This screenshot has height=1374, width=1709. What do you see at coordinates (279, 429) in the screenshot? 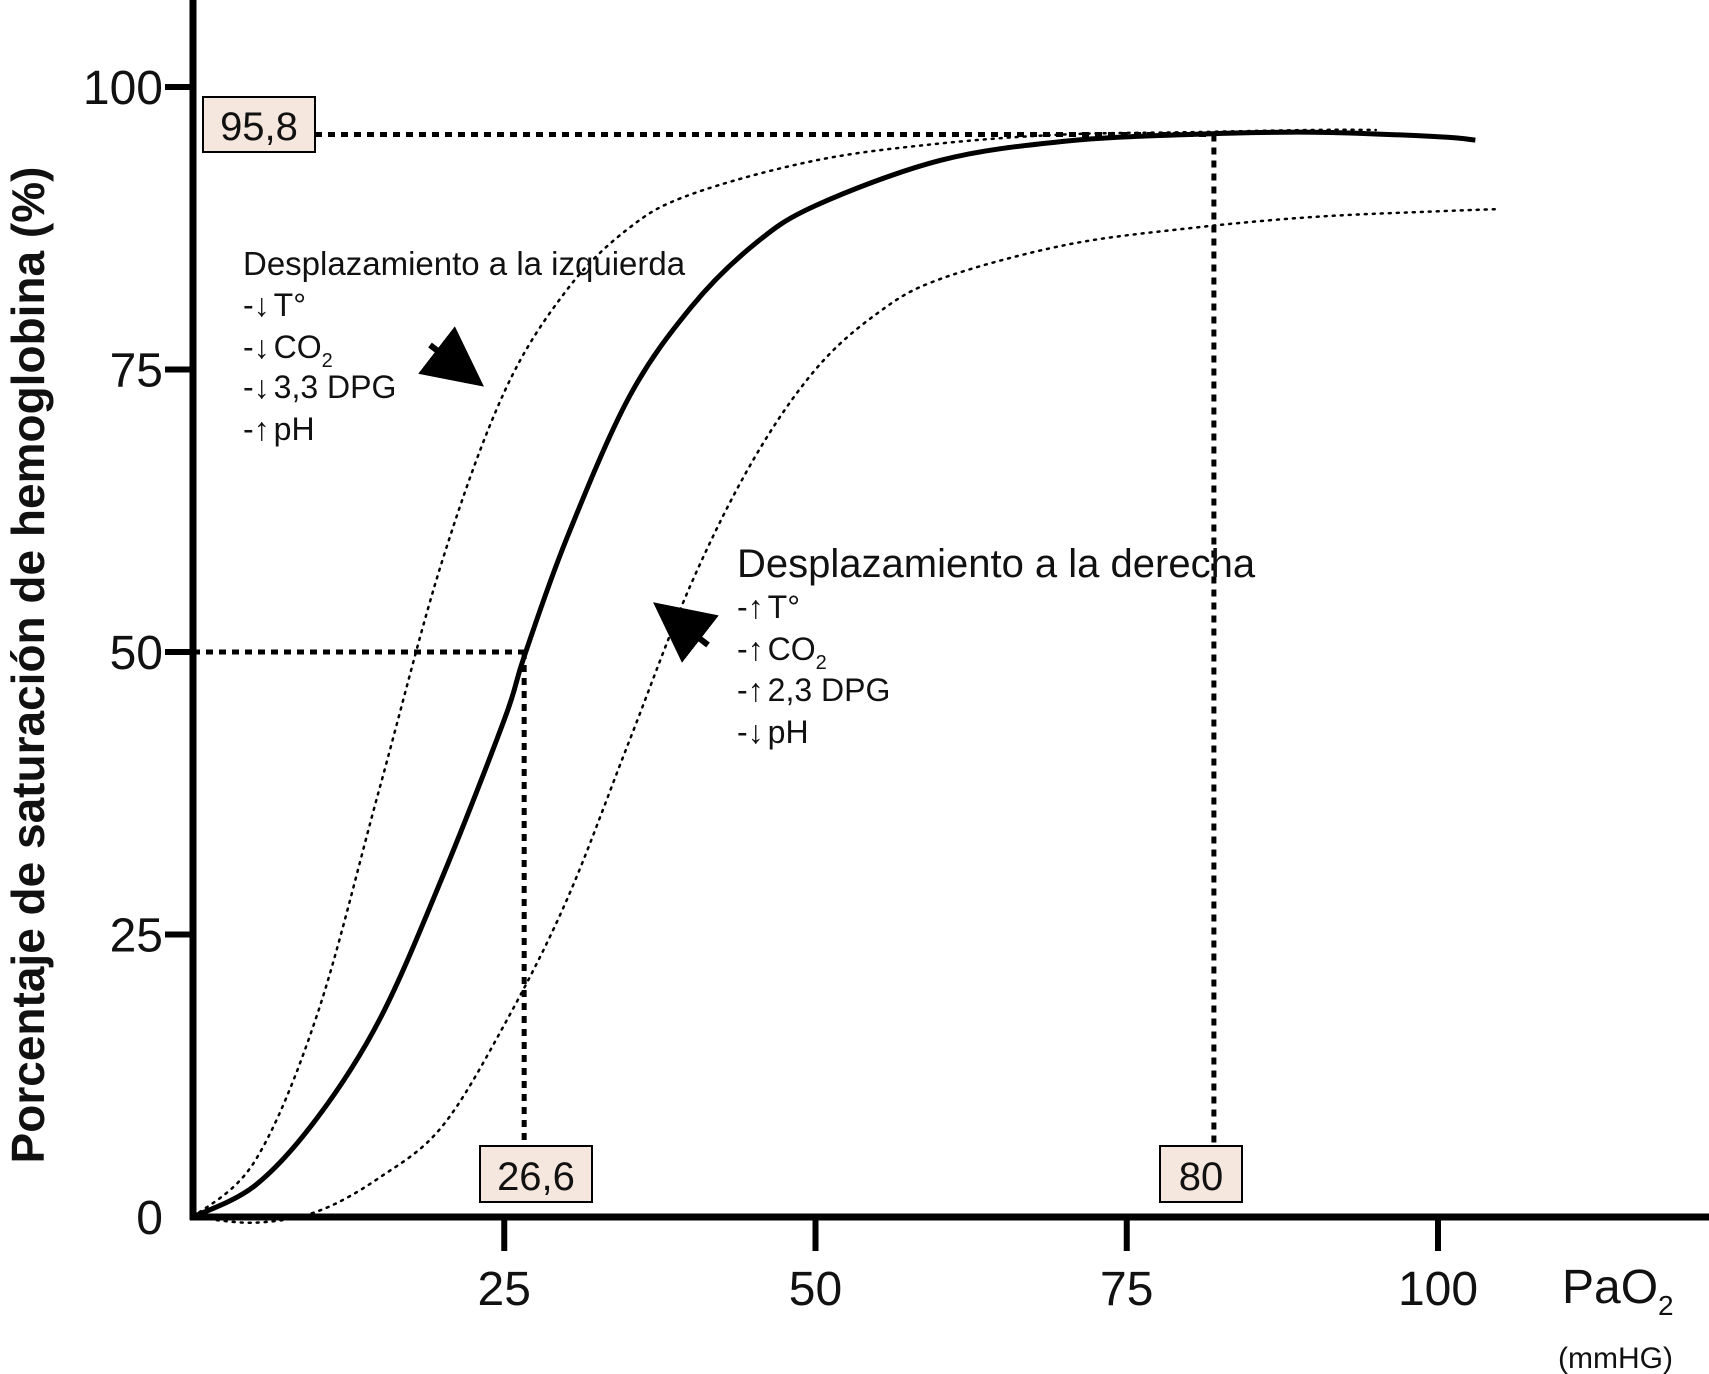
I see `left-shift-item: -↑ pH` at bounding box center [279, 429].